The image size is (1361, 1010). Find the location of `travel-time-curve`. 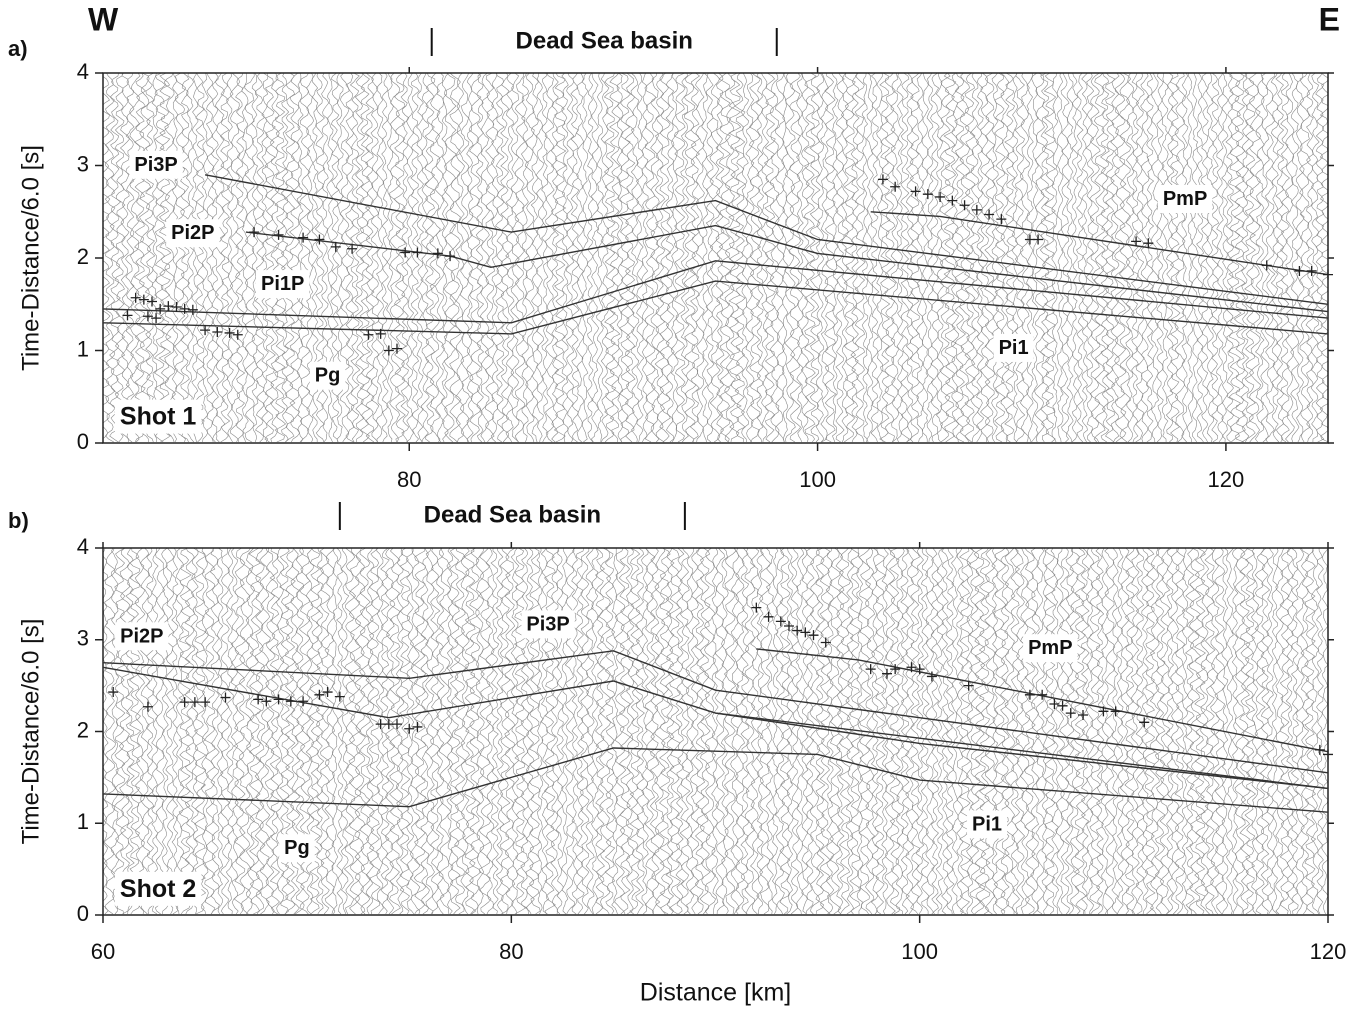

travel-time-curve is located at coordinates (1042, 700).